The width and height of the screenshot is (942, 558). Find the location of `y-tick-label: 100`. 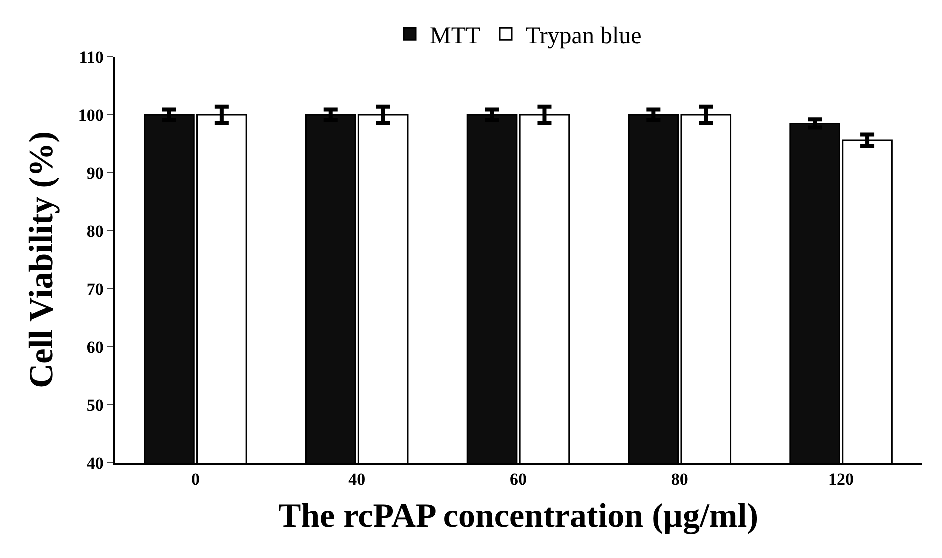

y-tick-label: 100 is located at coordinates (91, 115).